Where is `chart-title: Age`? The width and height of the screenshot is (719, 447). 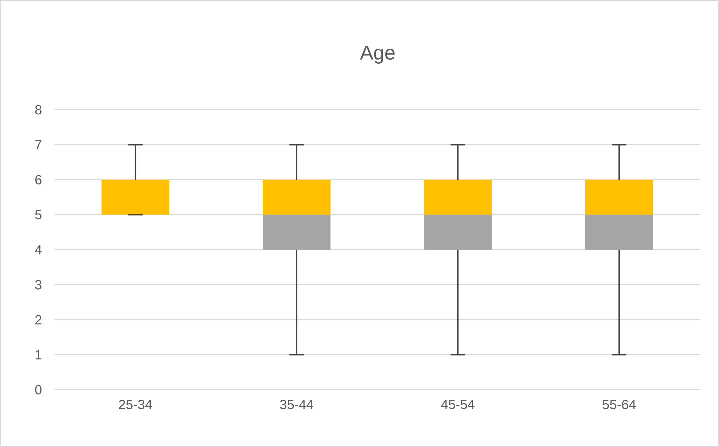
chart-title: Age is located at coordinates (377, 55).